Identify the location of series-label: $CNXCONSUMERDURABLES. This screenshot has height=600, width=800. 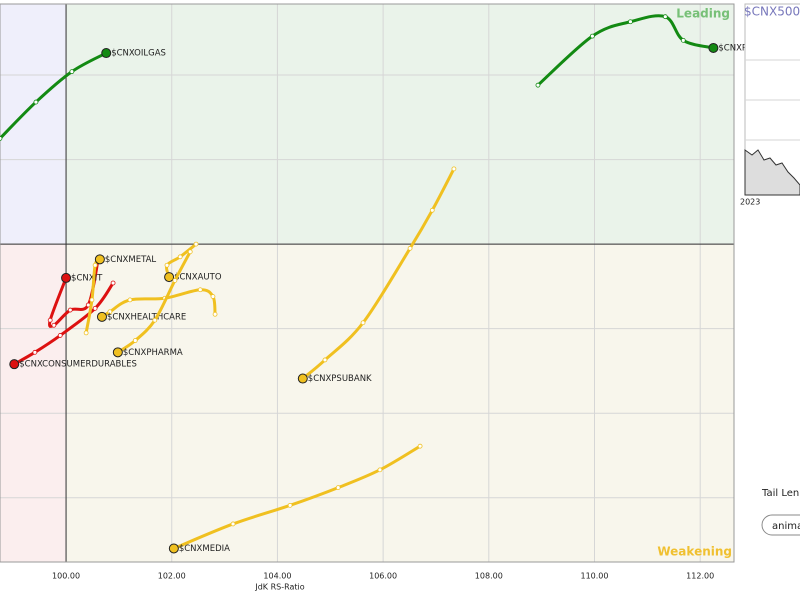
(78, 365).